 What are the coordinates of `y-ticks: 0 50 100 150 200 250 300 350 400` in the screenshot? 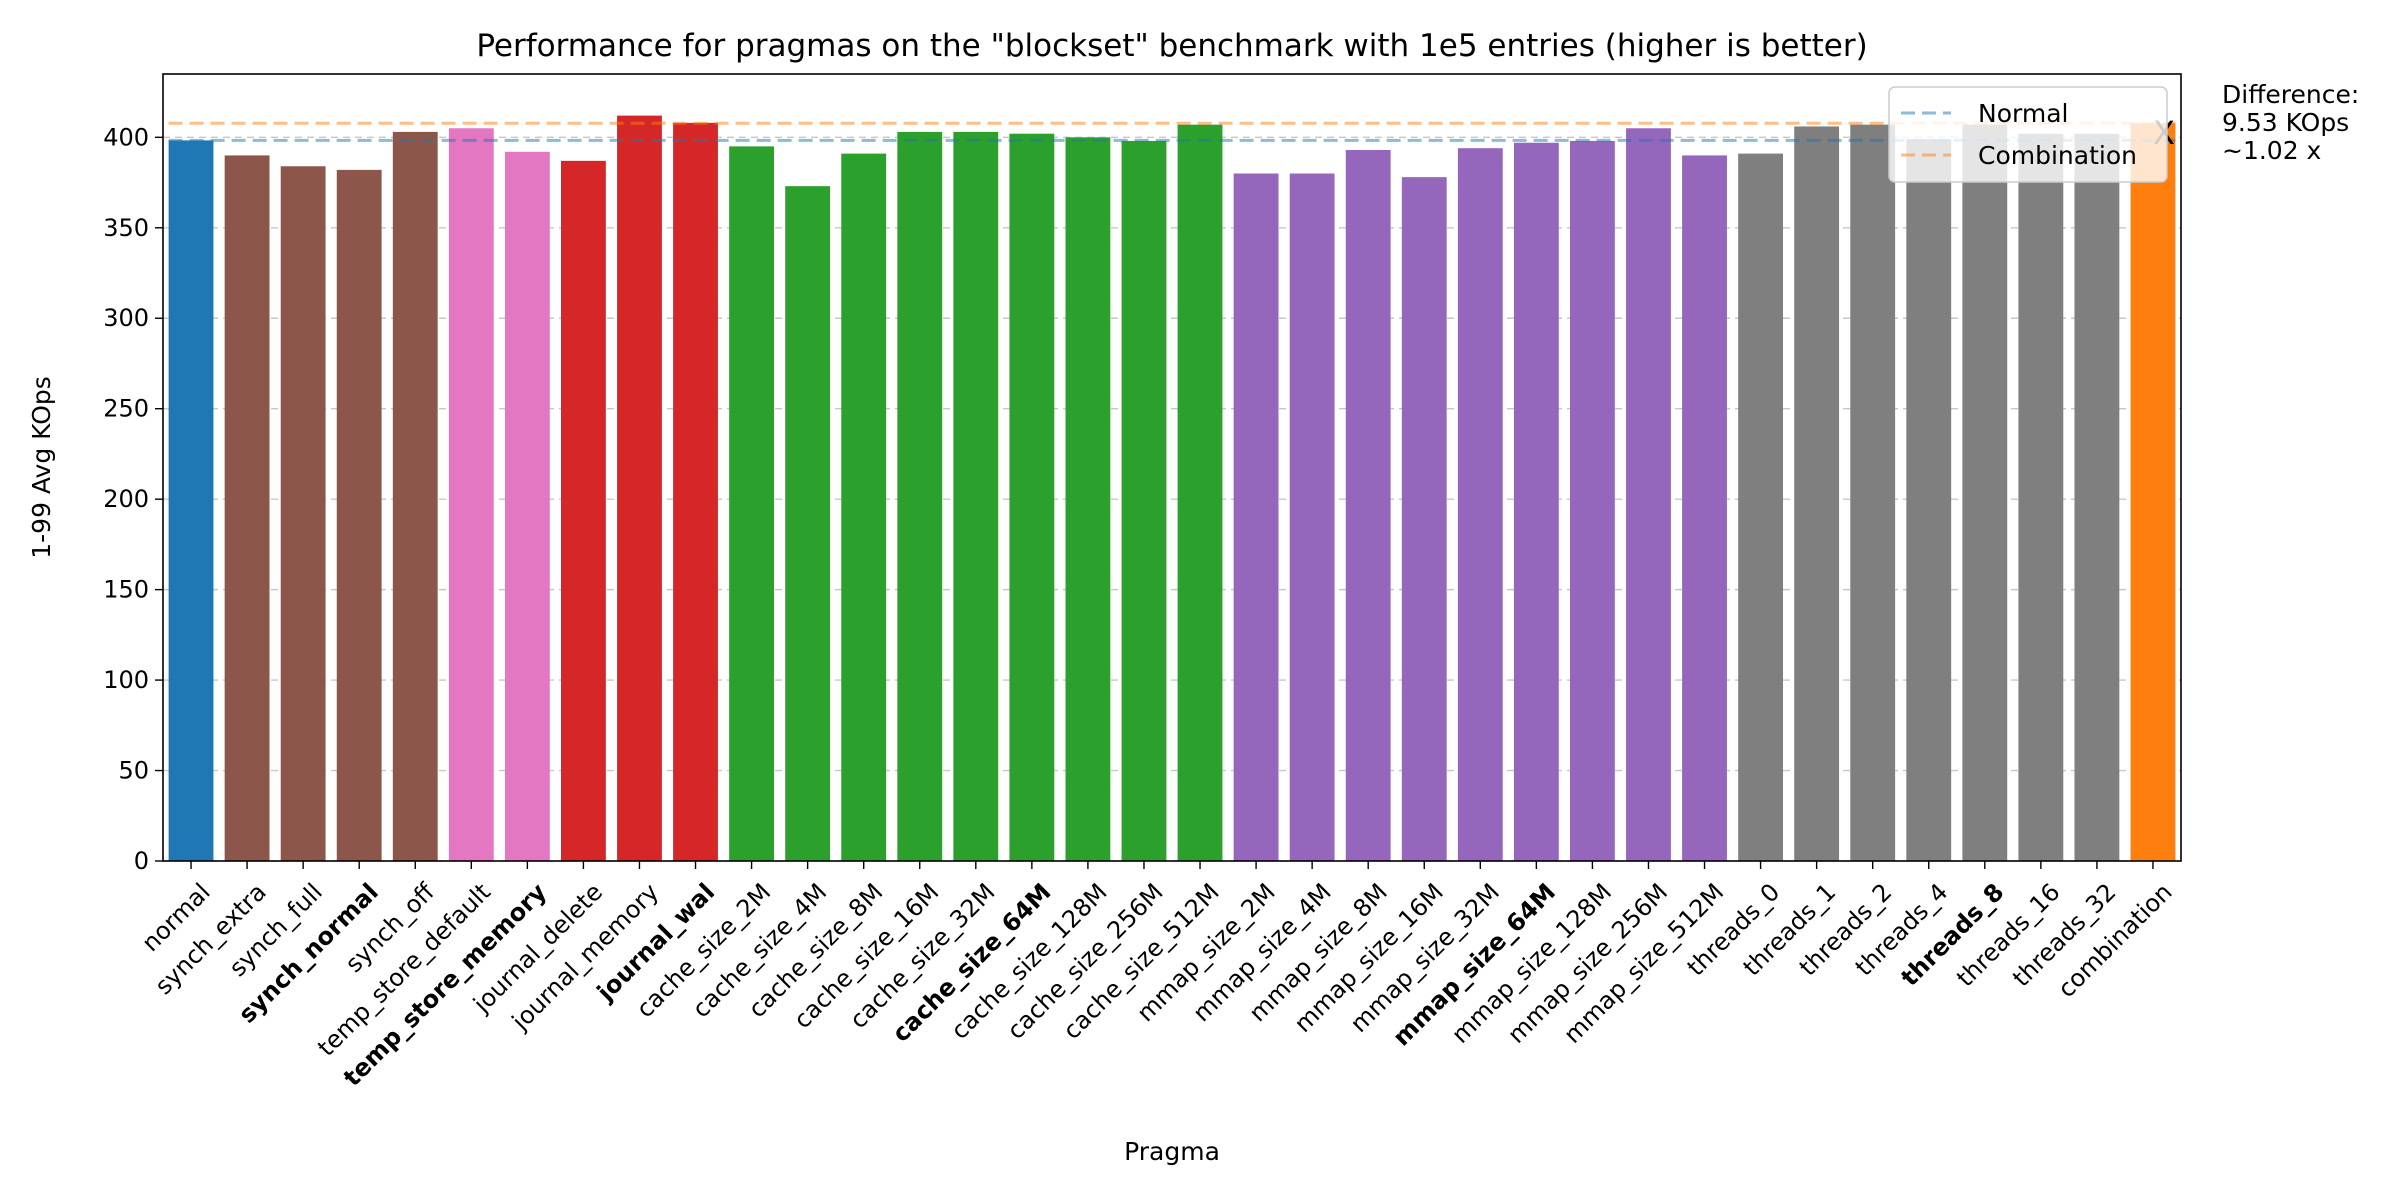 It's located at (133, 499).